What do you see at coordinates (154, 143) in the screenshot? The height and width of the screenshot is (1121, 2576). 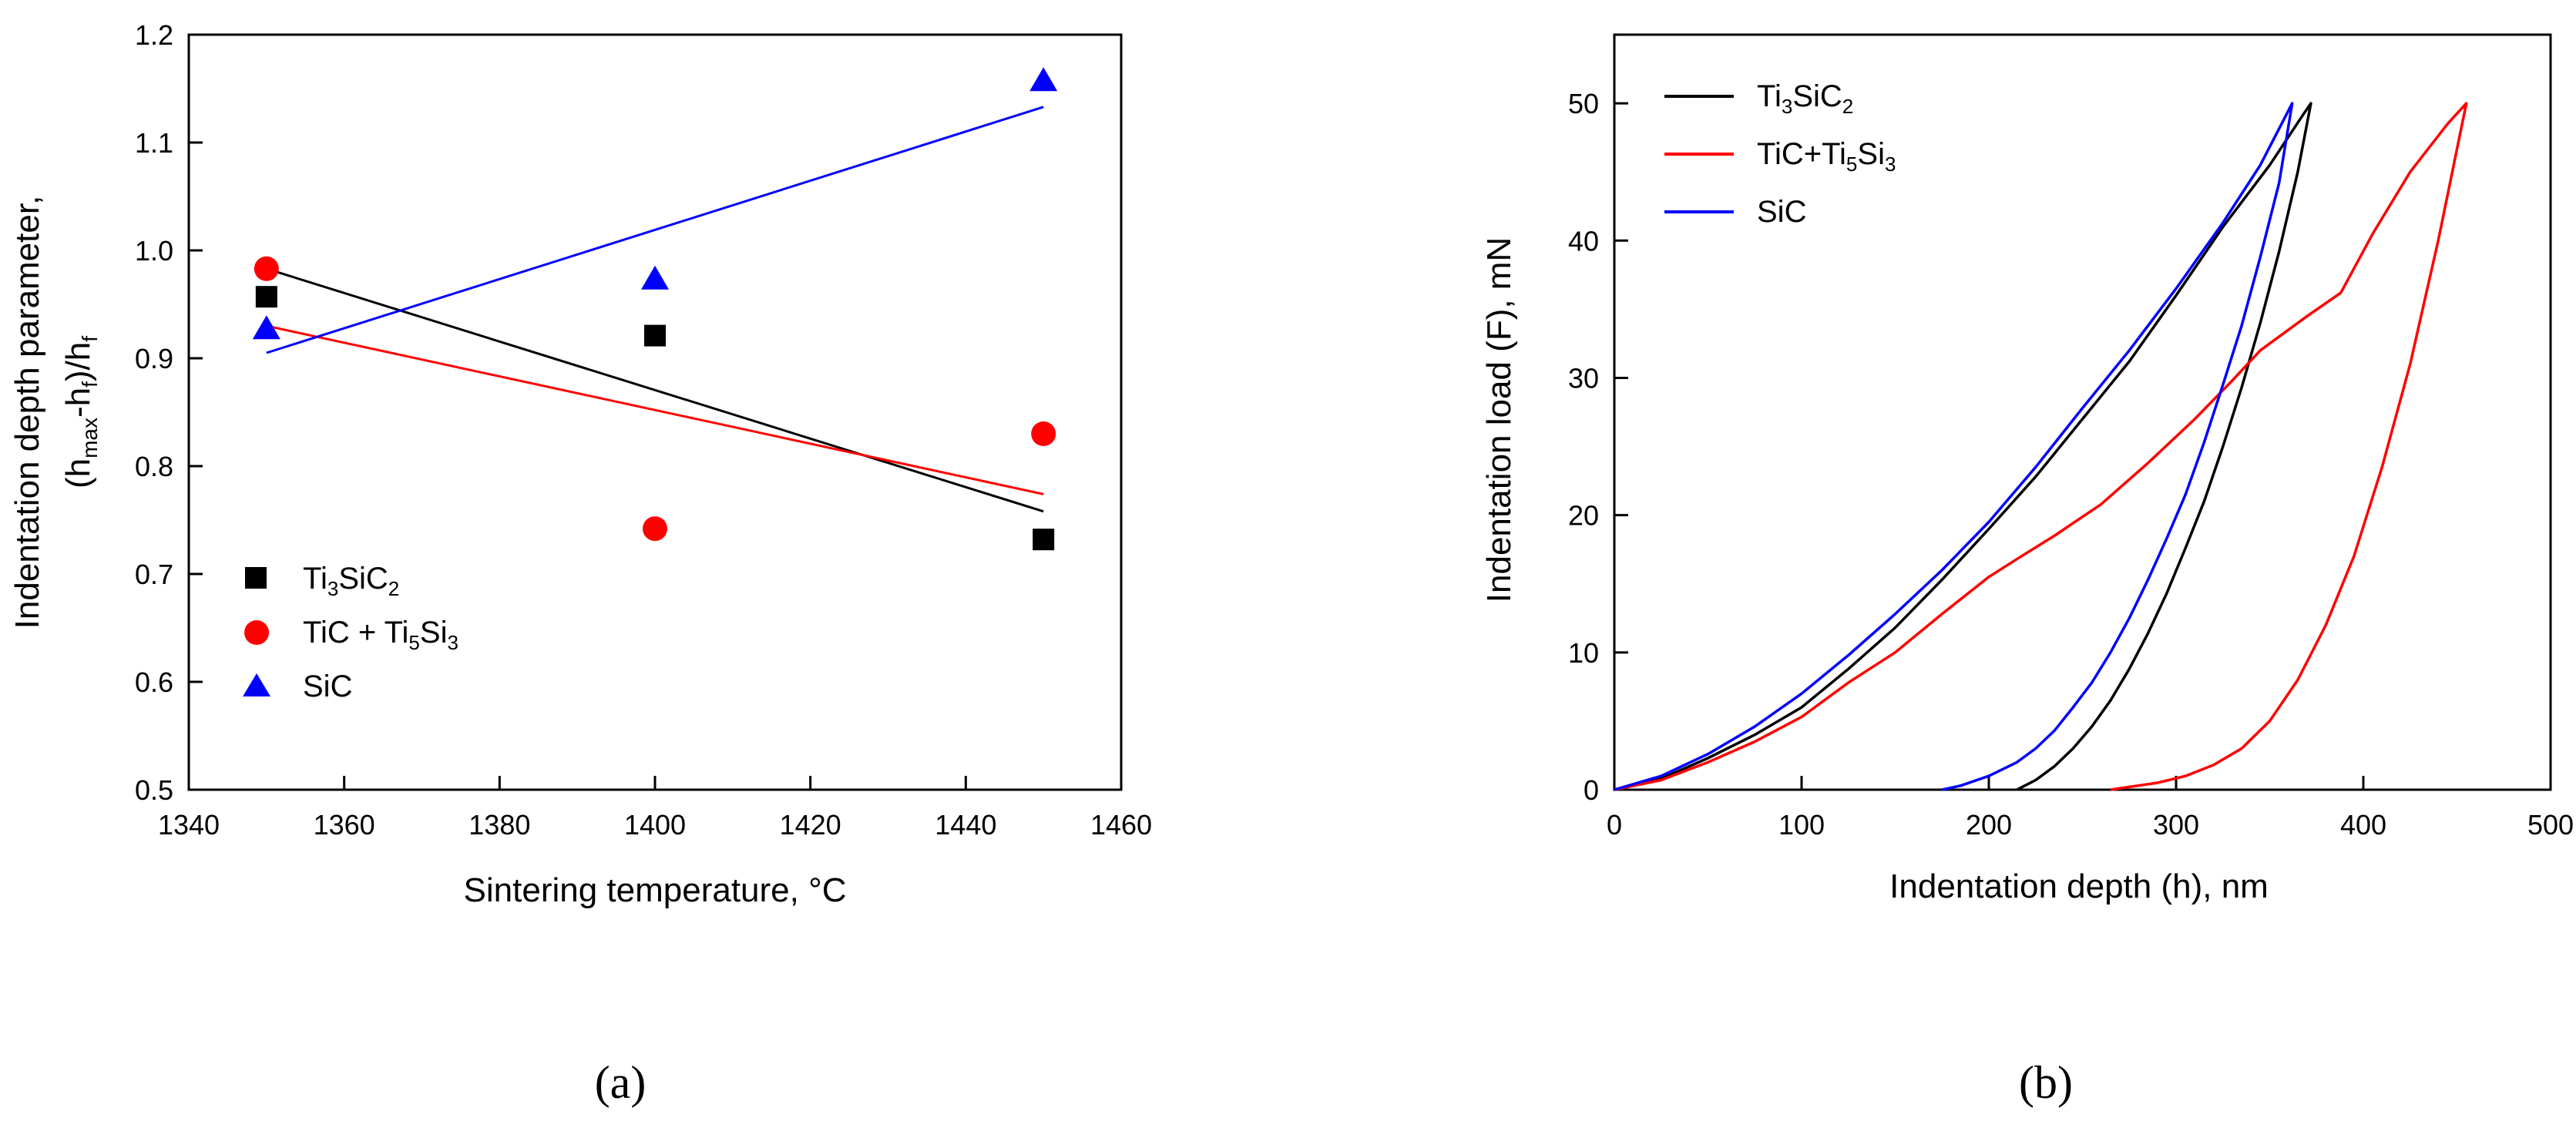 I see `y-tick-label: 1.1` at bounding box center [154, 143].